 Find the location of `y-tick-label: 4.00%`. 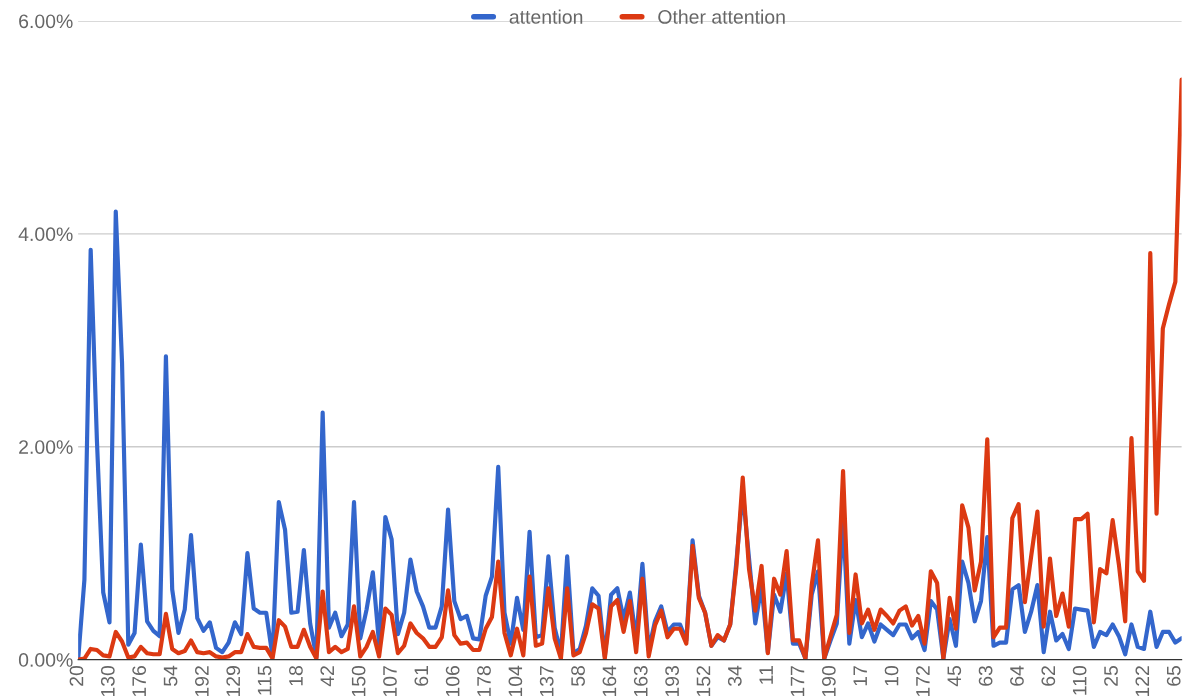

y-tick-label: 4.00% is located at coordinates (45, 234).